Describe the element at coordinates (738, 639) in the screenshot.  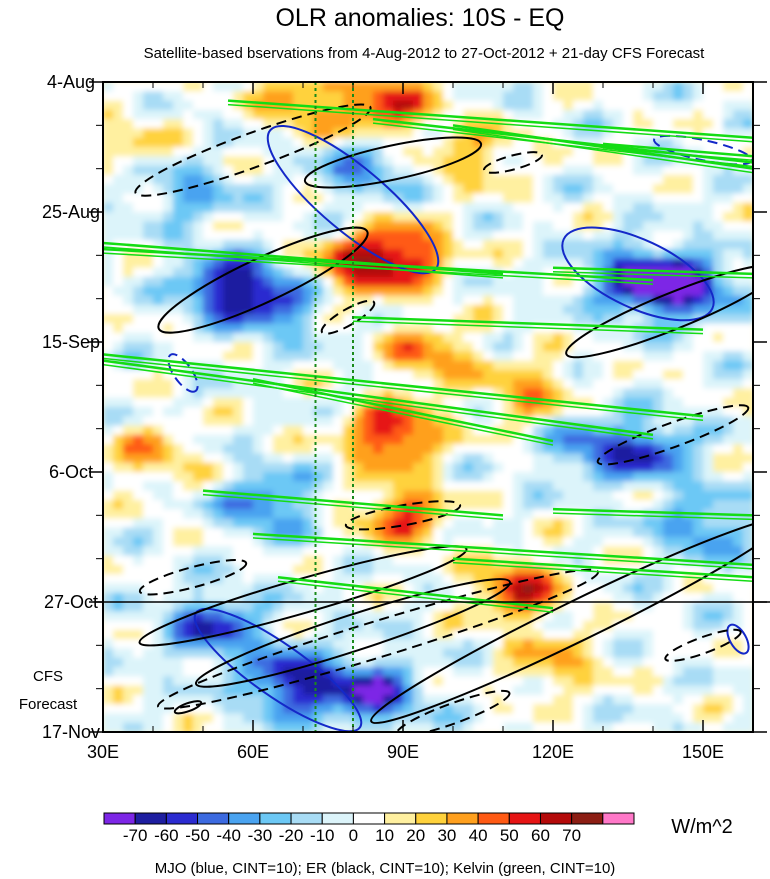
I see `mjo-contour` at that location.